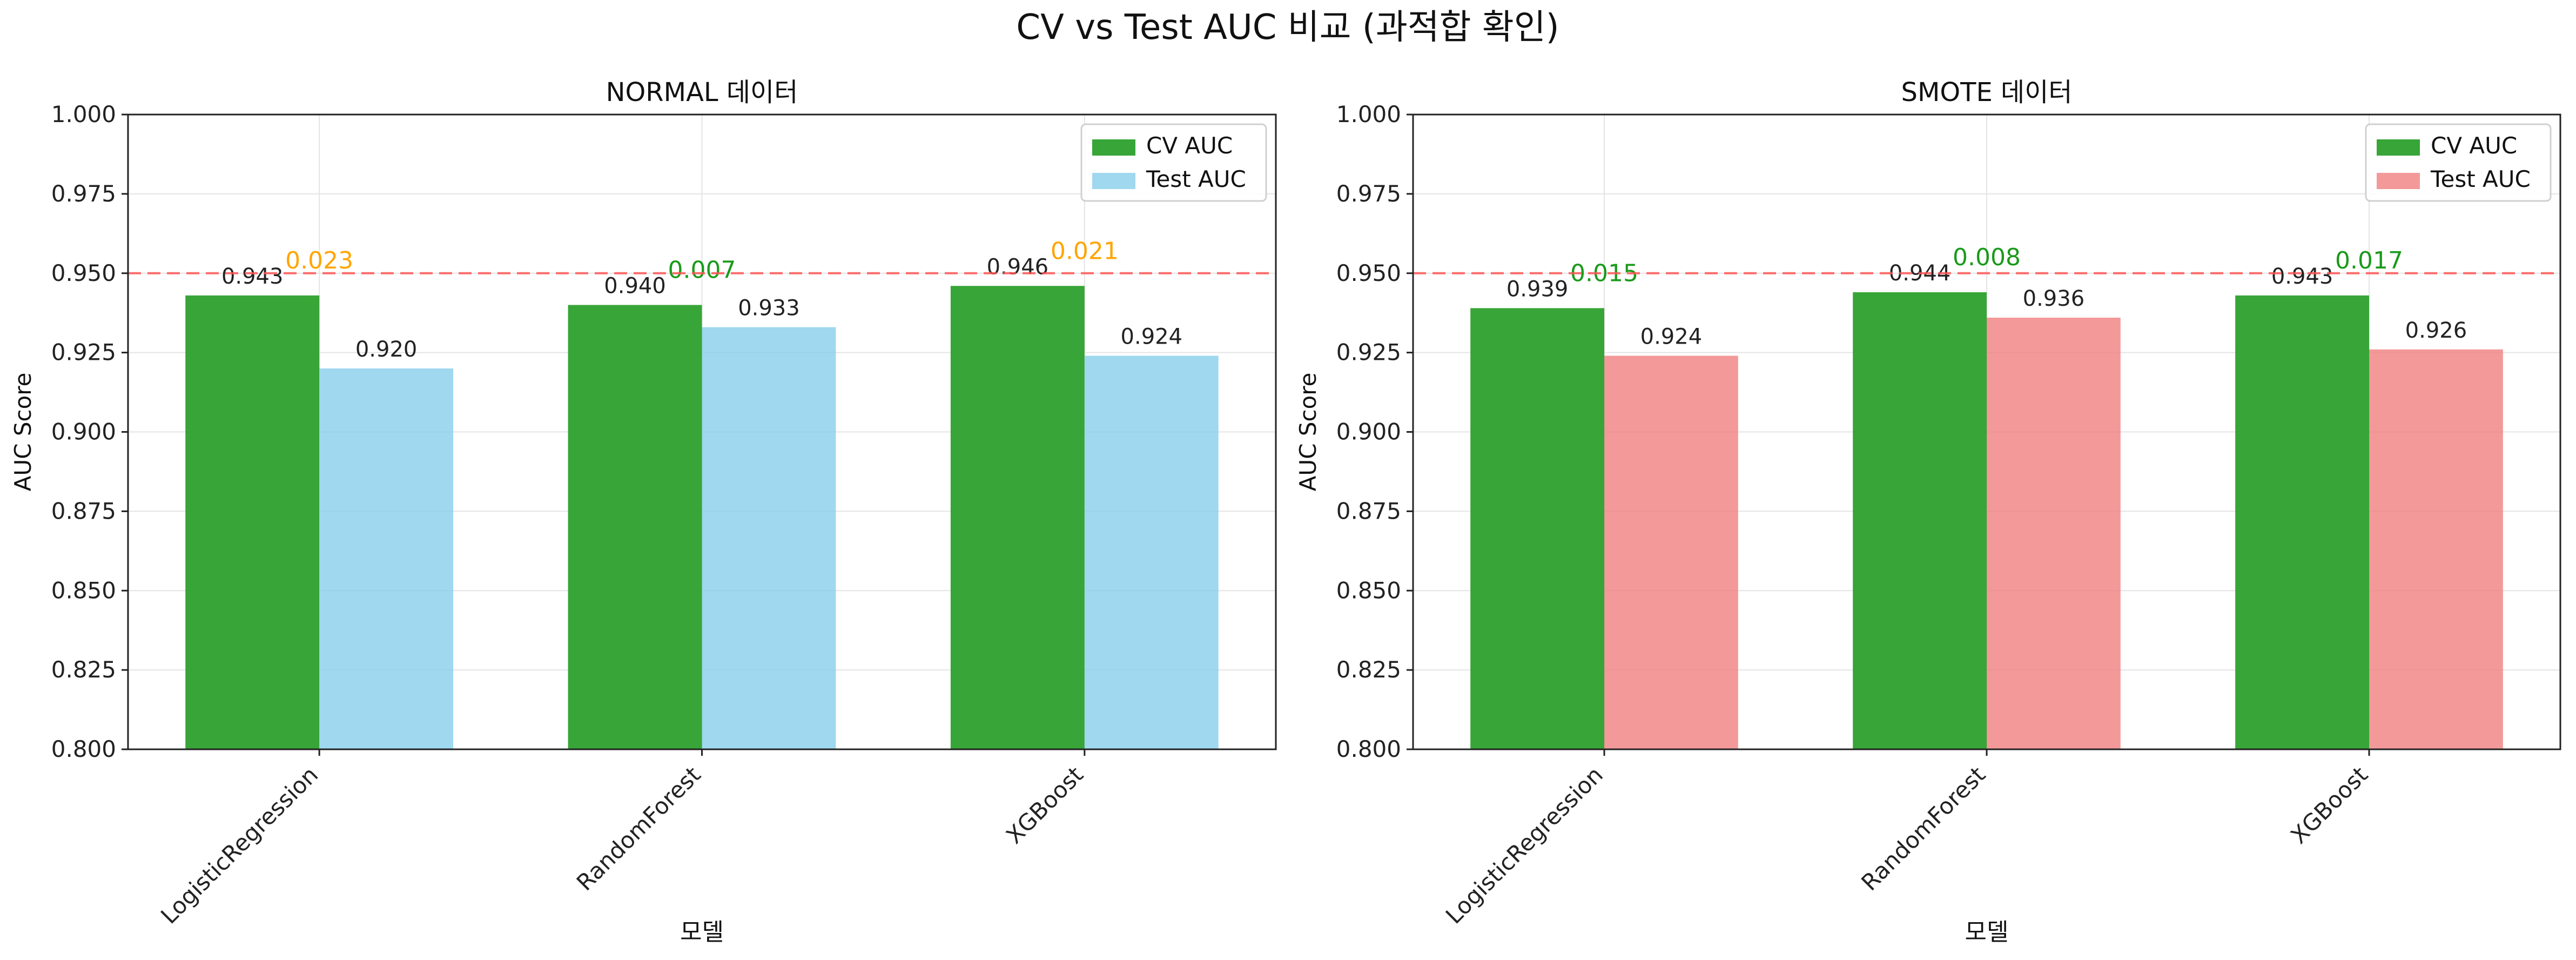 The height and width of the screenshot is (960, 2576). Describe the element at coordinates (2369, 260) in the screenshot. I see `gap-label: 0.017` at that location.